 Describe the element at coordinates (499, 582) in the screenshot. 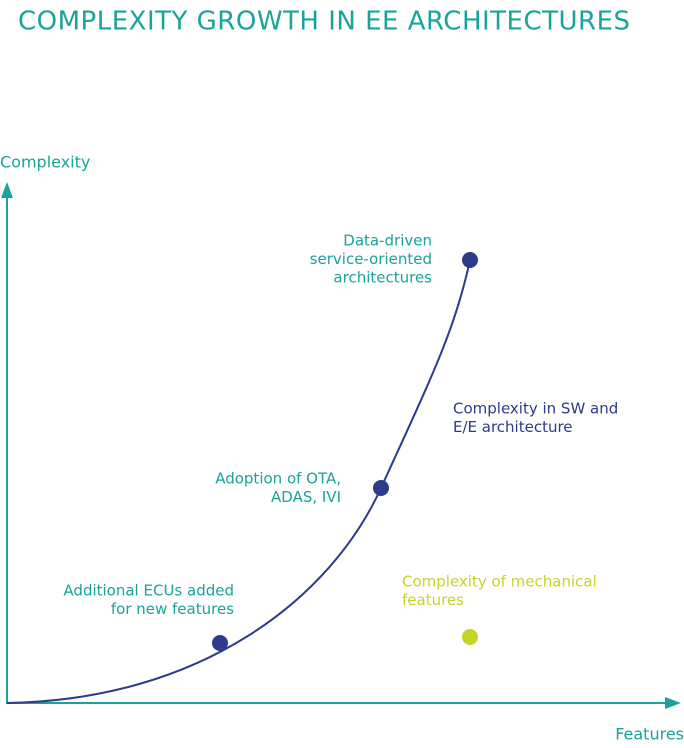

I see `annotation-line: Complexity of mechanical` at that location.